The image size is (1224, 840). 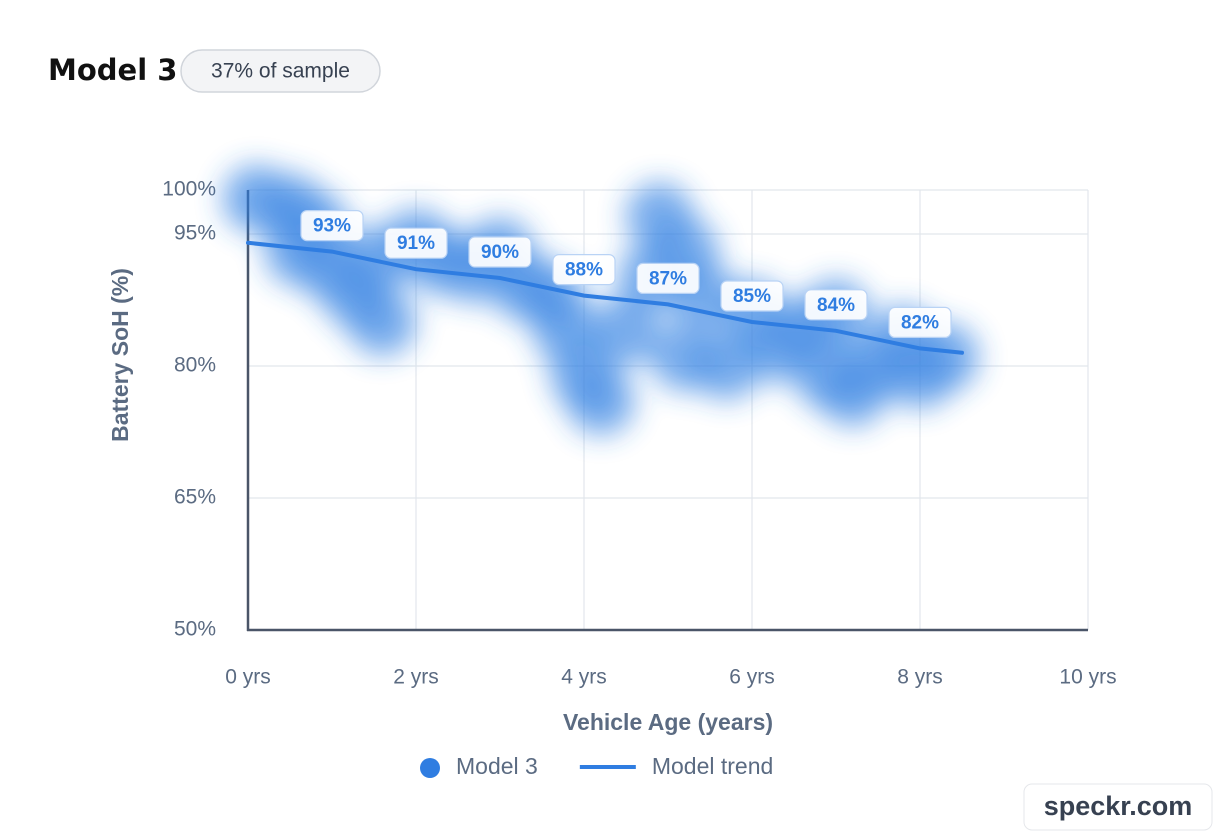 I want to click on x-tick-label: 8 yrs, so click(x=920, y=677).